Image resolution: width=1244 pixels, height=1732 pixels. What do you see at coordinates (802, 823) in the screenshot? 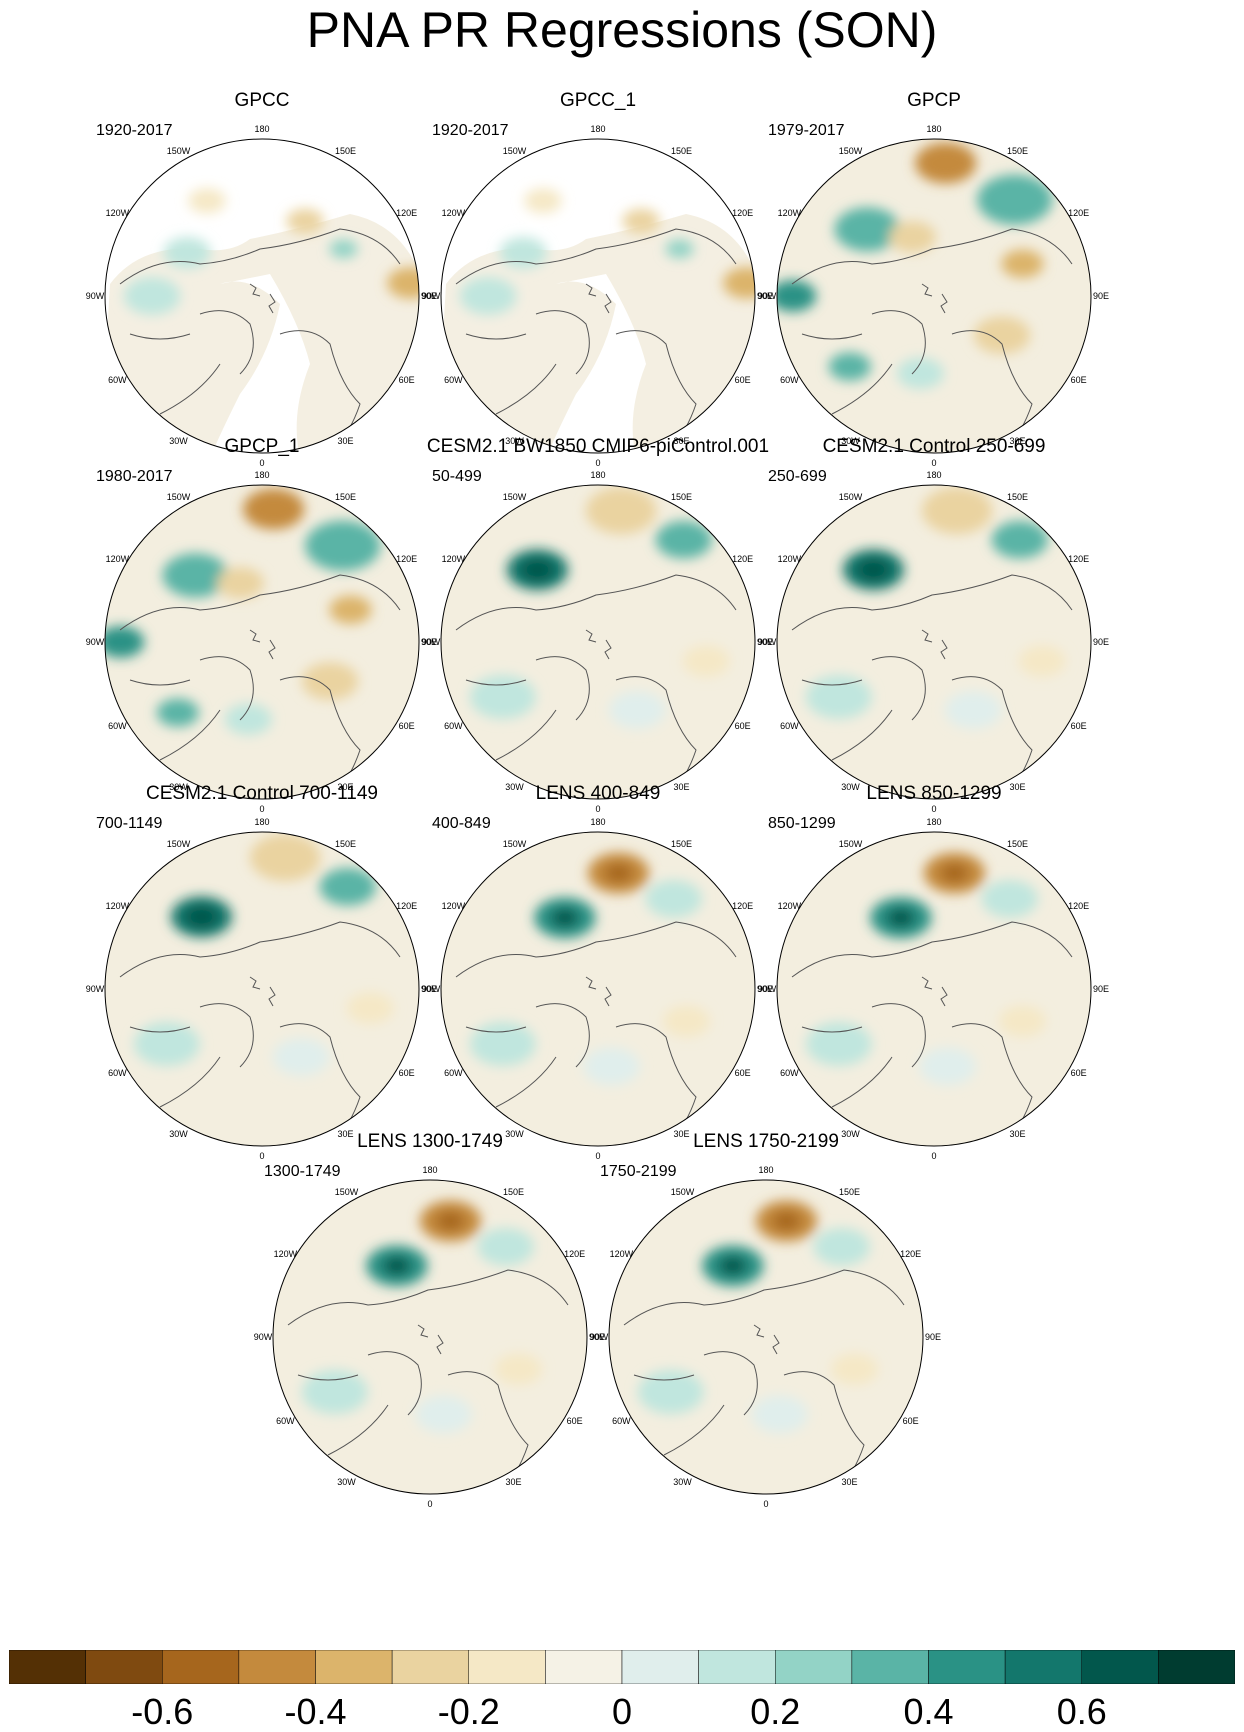
I see `panel-period: 850-1299` at bounding box center [802, 823].